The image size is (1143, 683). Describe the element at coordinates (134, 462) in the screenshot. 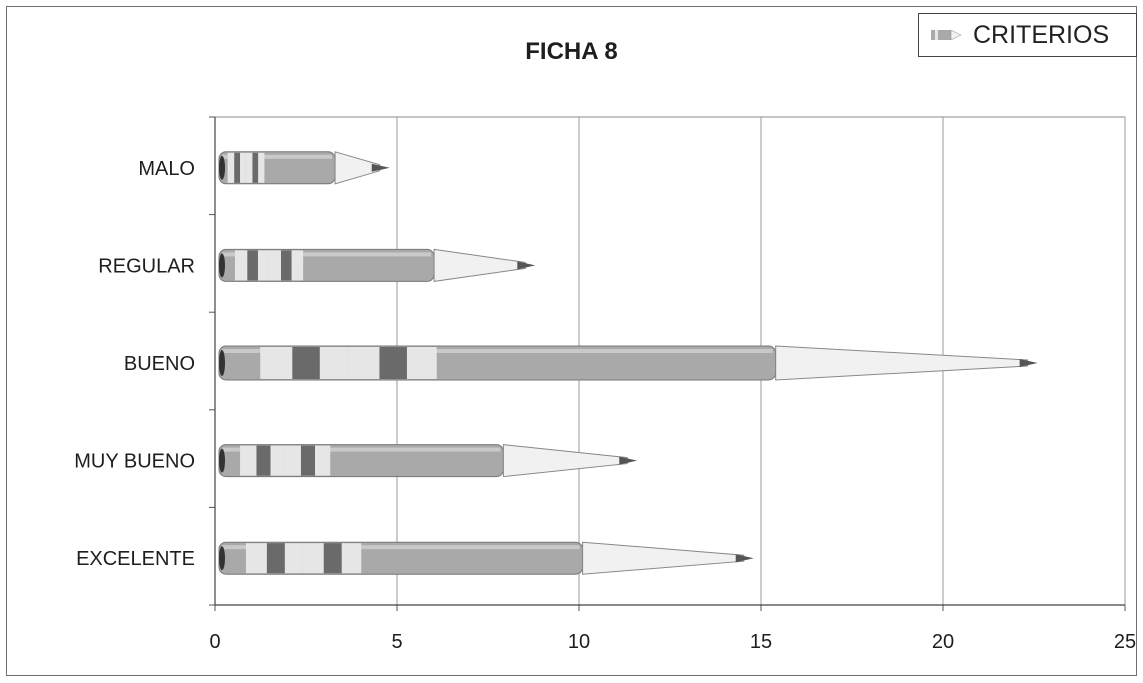

I see `y-category-label: MUY BUENO` at that location.